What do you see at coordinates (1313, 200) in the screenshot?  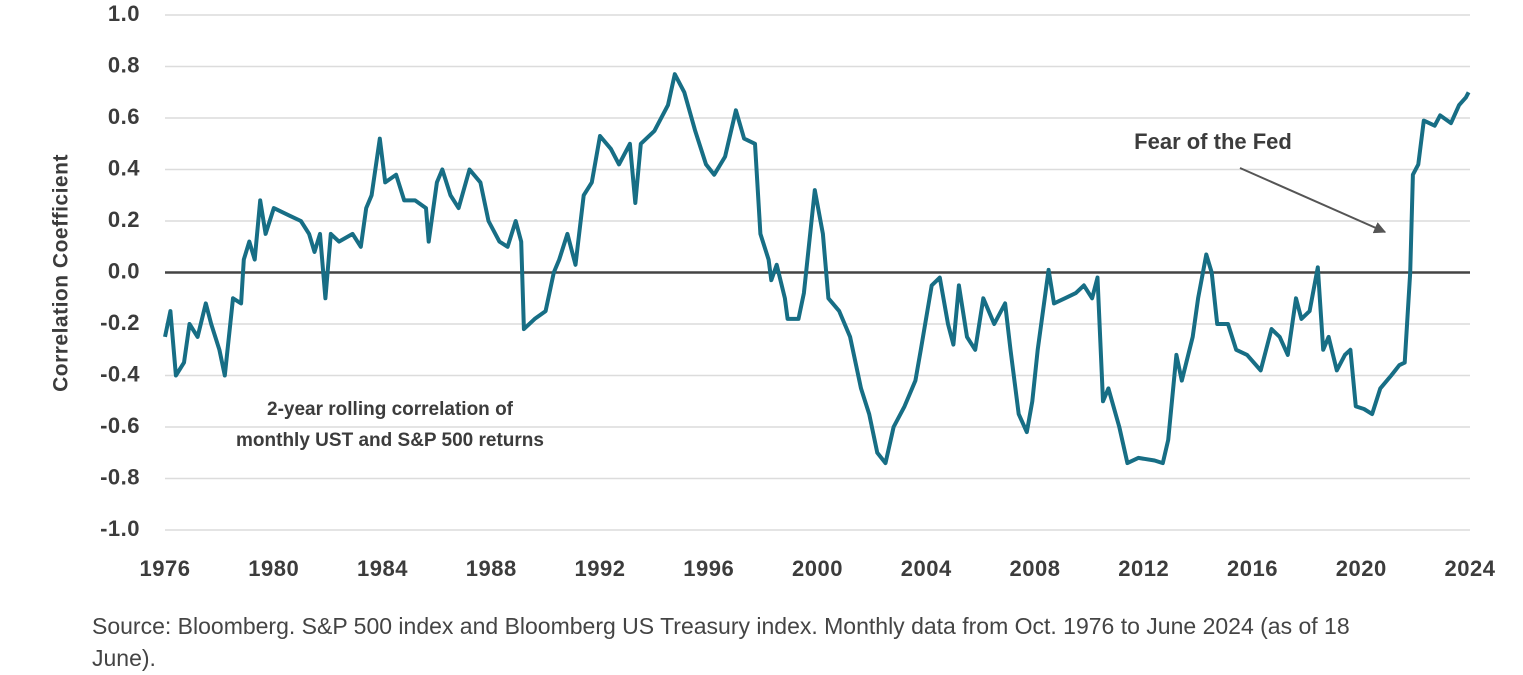 I see `annotation-arrow` at bounding box center [1313, 200].